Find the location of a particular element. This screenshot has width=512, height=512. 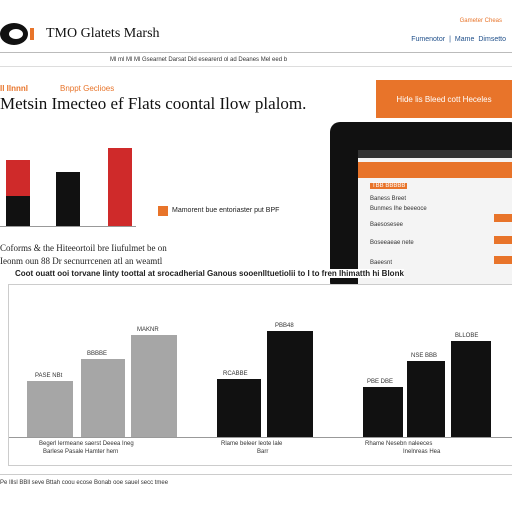

nav-item: Fumenotor is located at coordinates (428, 39).